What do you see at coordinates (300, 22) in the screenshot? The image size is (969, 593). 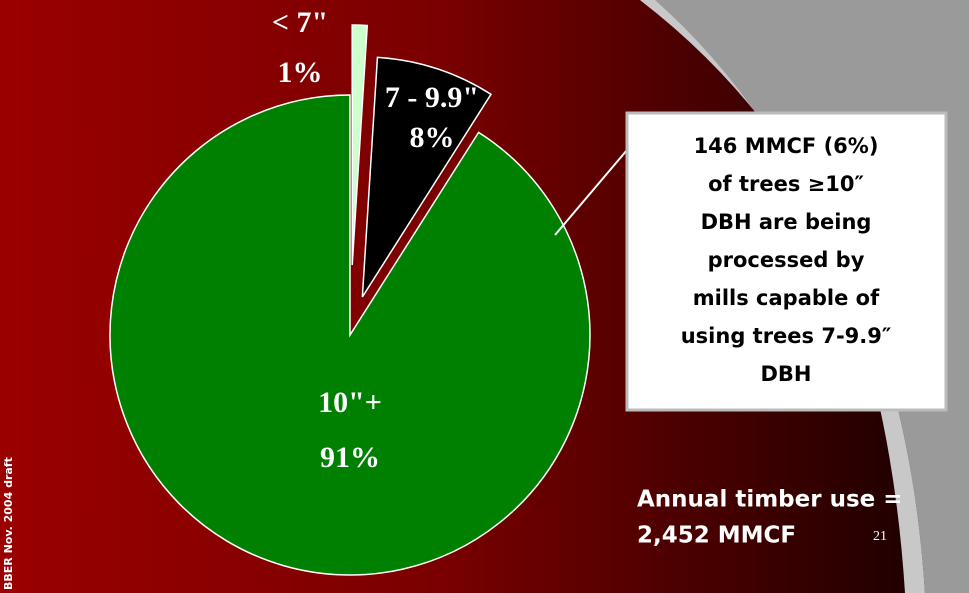 I see `slice-label: < 7"` at bounding box center [300, 22].